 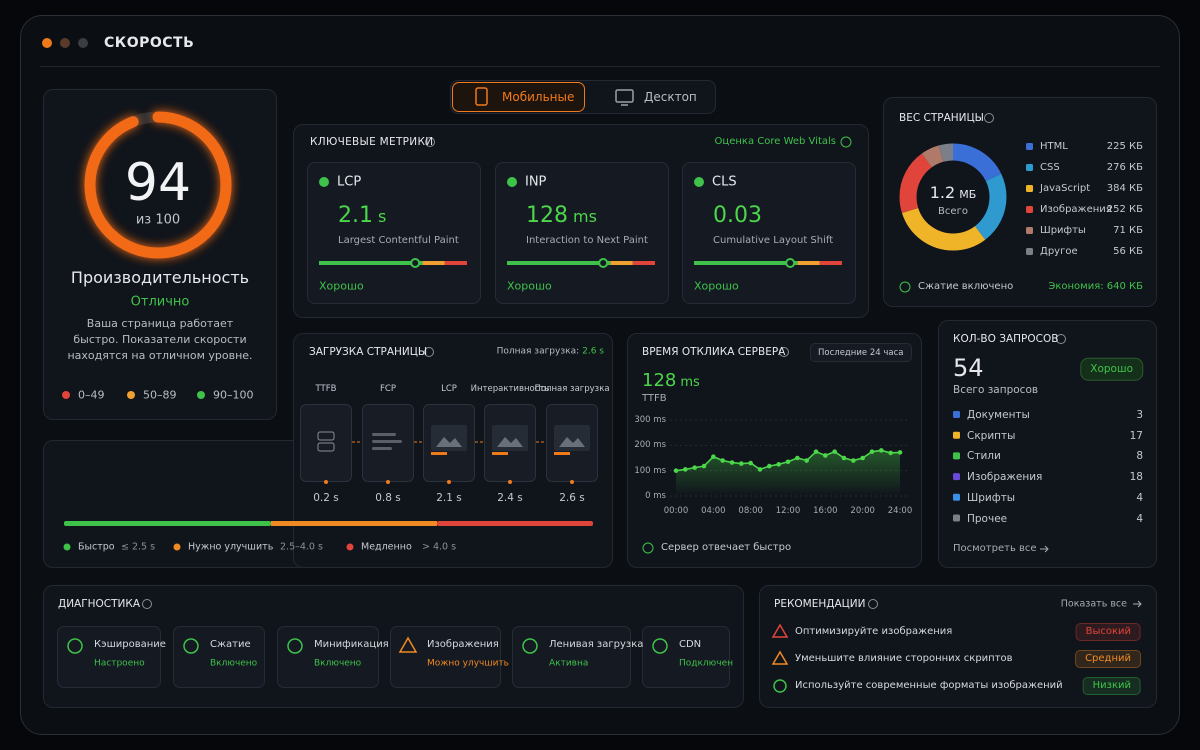 What do you see at coordinates (1076, 209) in the screenshot?
I see `legend-label: Изображения` at bounding box center [1076, 209].